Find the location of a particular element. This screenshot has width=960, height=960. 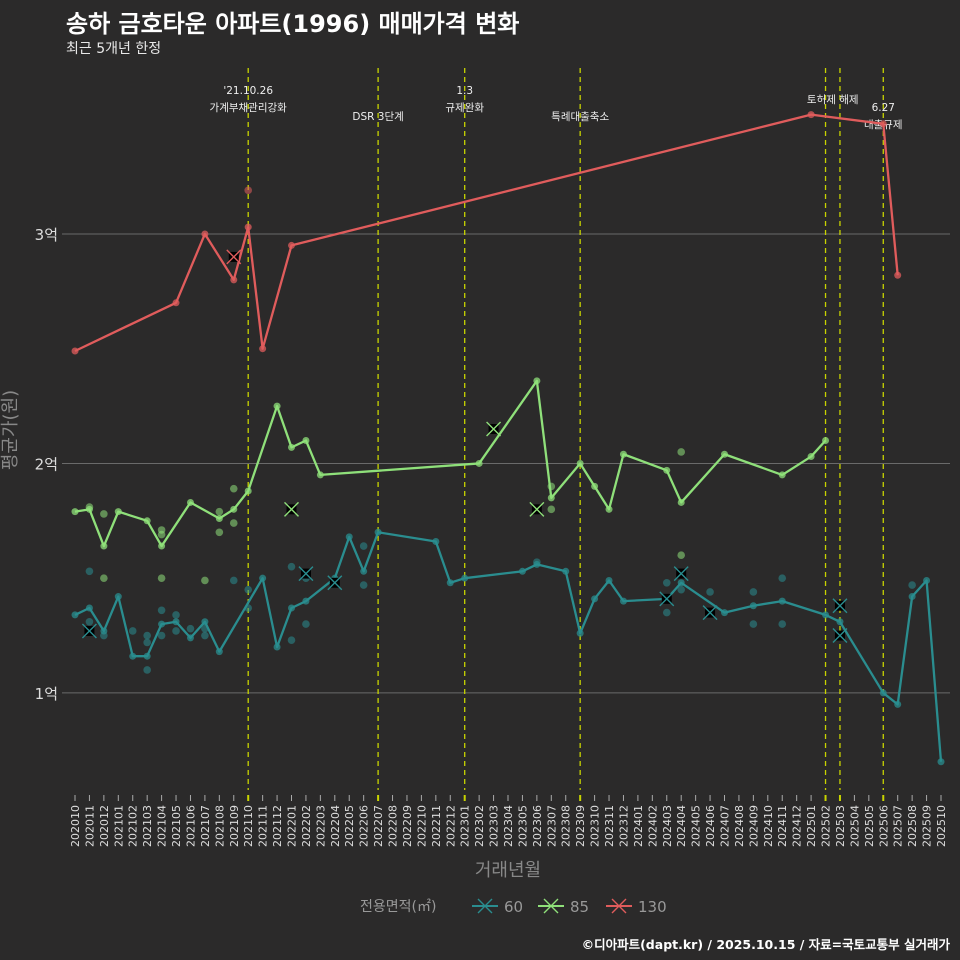

x-tick-label: 202203 is located at coordinates (320, 826).